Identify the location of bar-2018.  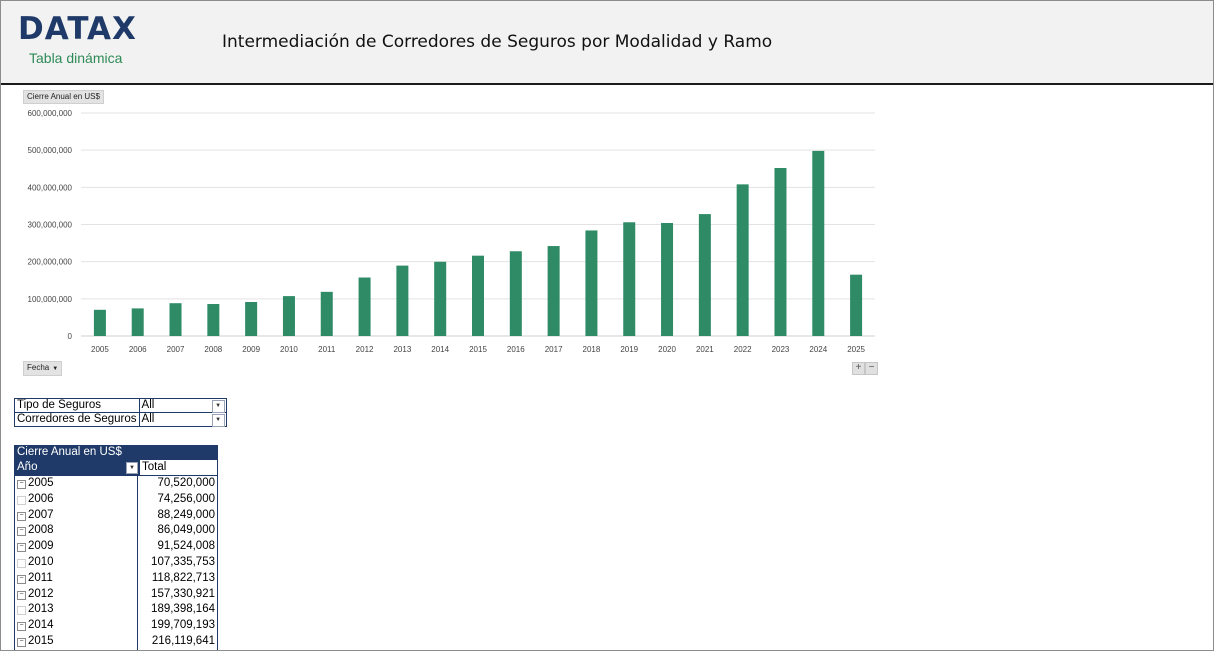
(591, 283).